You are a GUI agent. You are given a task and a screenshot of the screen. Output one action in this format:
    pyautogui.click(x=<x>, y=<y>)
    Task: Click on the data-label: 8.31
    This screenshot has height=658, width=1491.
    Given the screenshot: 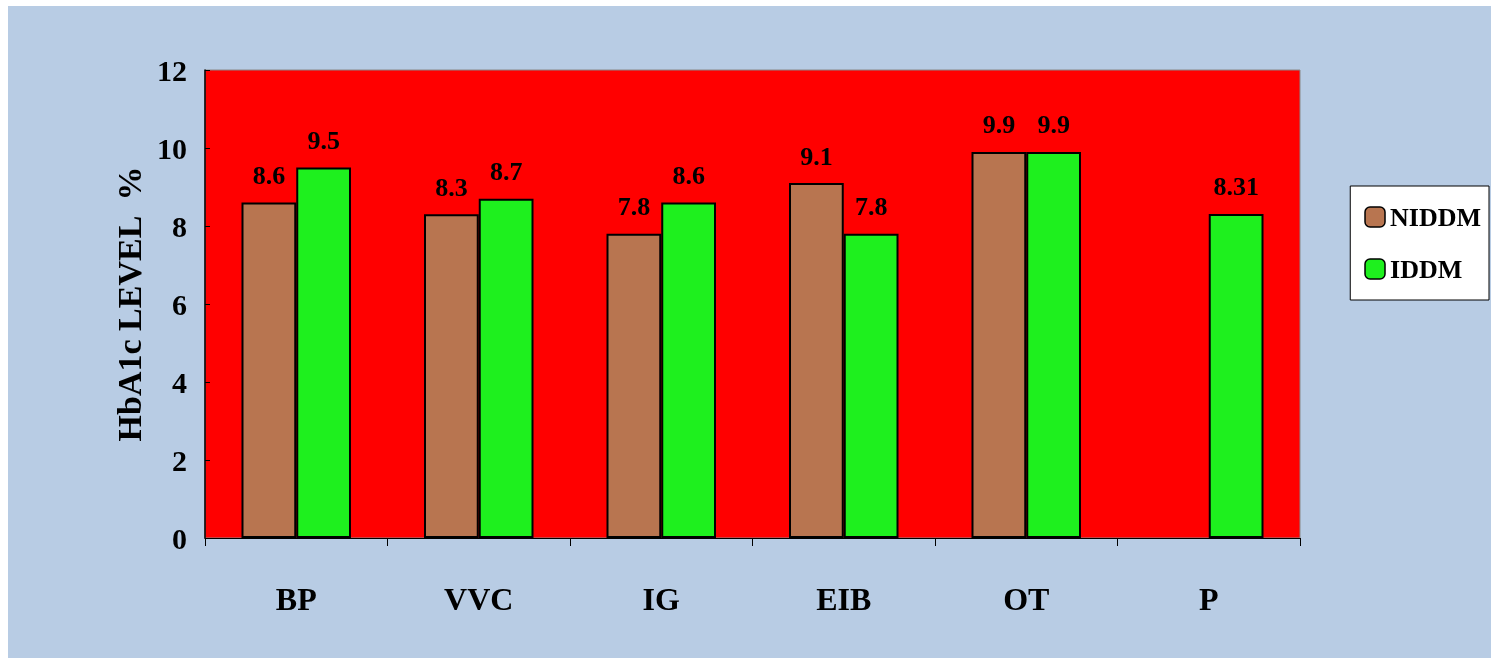 What is the action you would take?
    pyautogui.click(x=1236, y=187)
    